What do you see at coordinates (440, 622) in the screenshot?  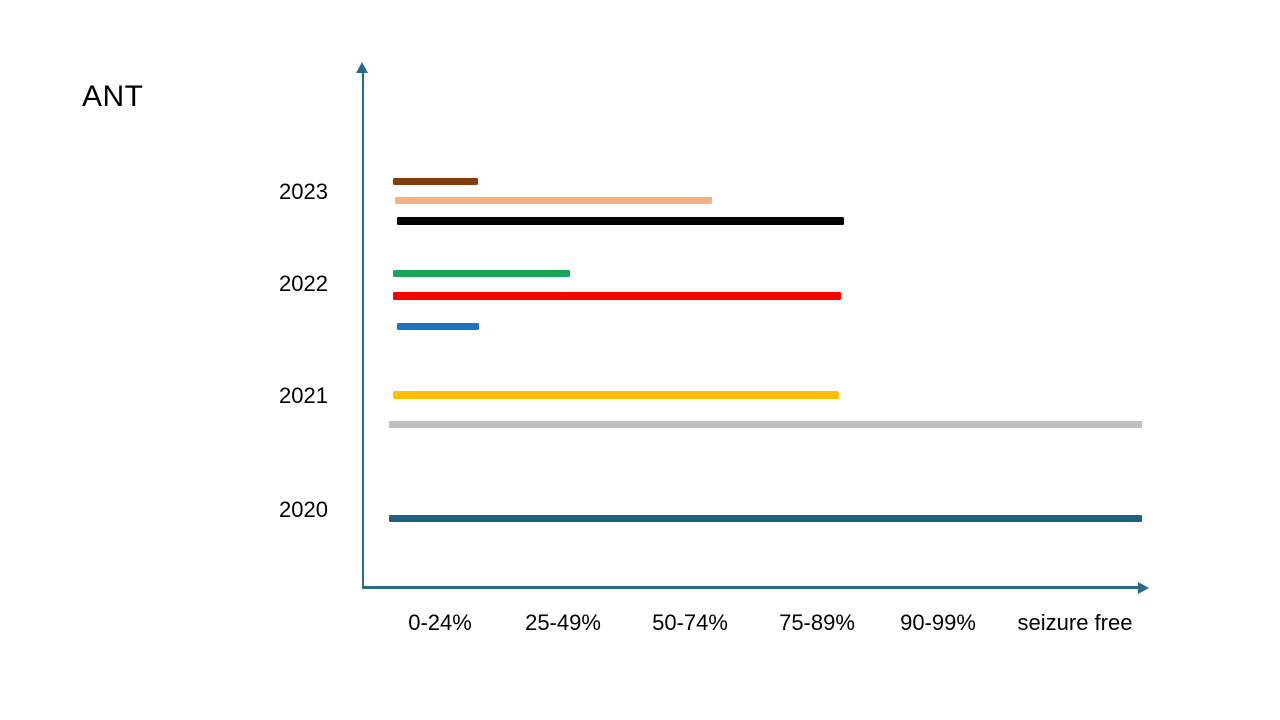 I see `x-axis-label-0-24-: 0-24%` at bounding box center [440, 622].